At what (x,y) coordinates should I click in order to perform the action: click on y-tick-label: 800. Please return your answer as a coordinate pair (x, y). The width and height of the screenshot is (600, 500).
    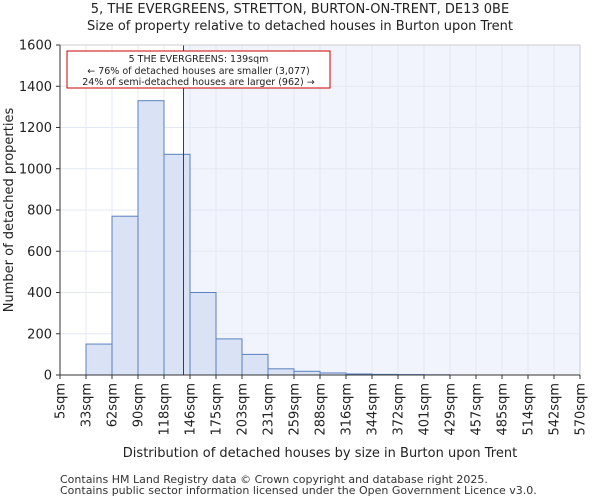
    Looking at the image, I should click on (39, 211).